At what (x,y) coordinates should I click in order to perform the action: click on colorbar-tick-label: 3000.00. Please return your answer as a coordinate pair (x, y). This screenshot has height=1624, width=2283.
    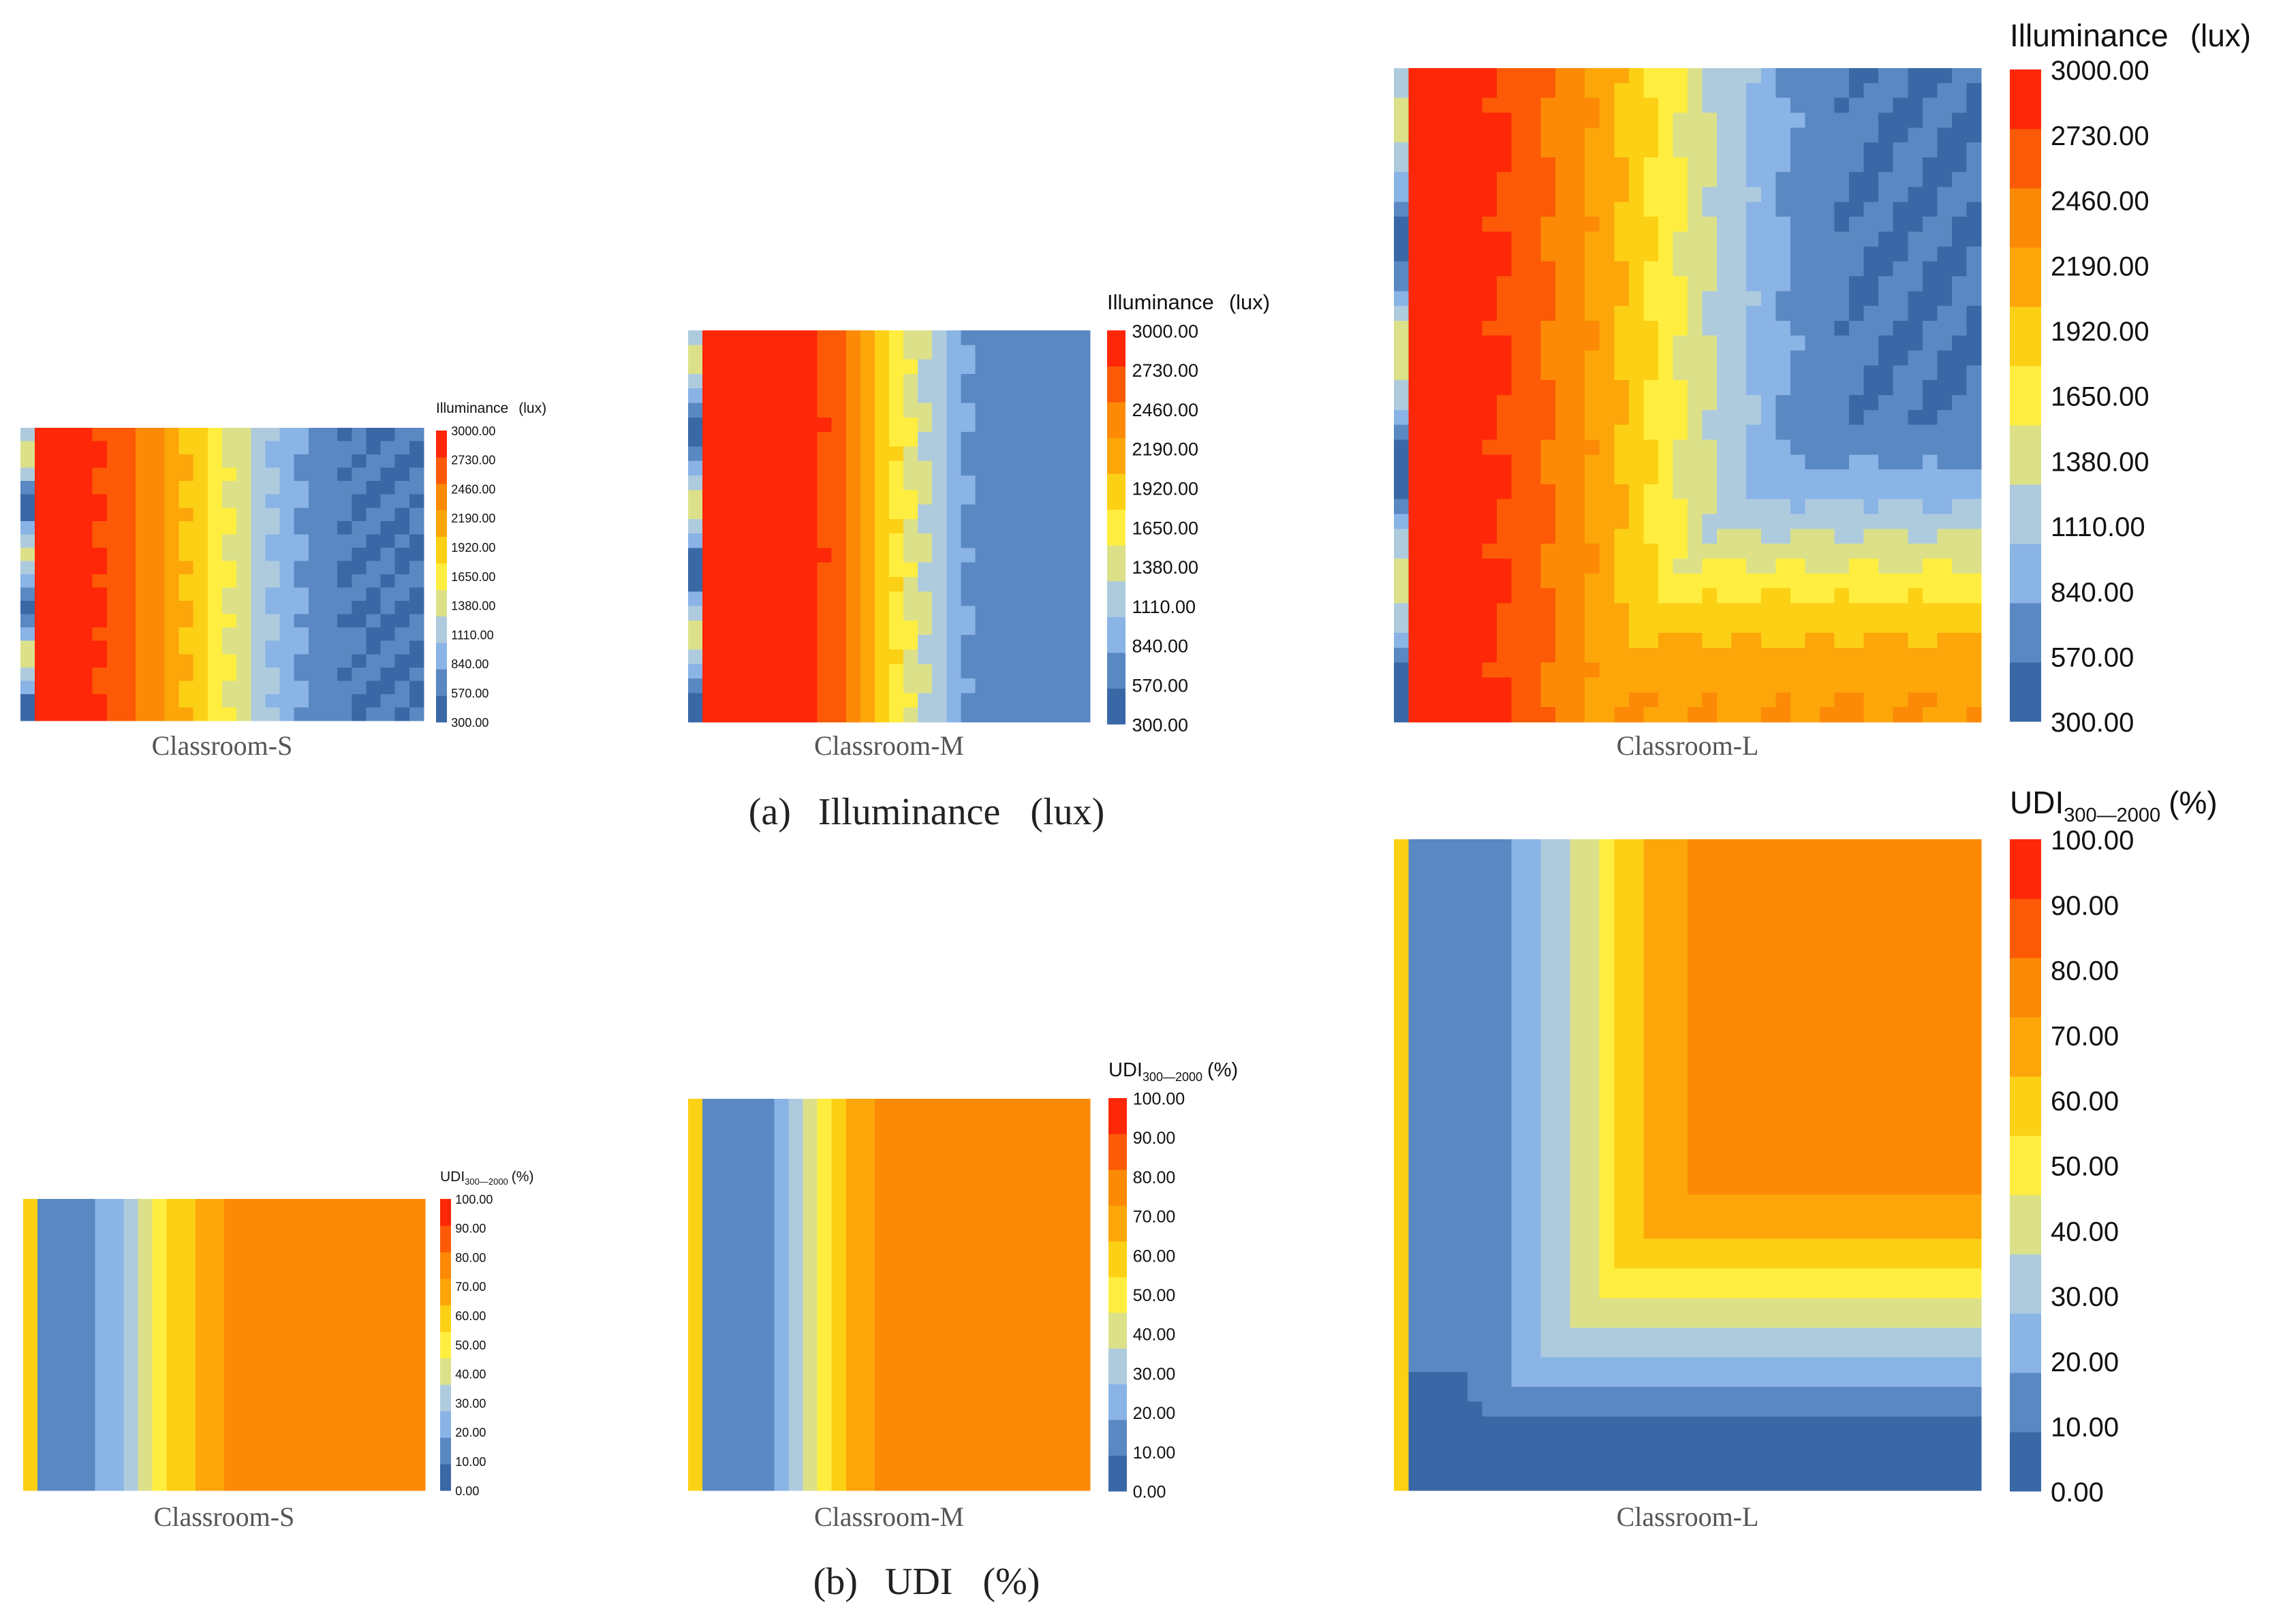
    Looking at the image, I should click on (473, 431).